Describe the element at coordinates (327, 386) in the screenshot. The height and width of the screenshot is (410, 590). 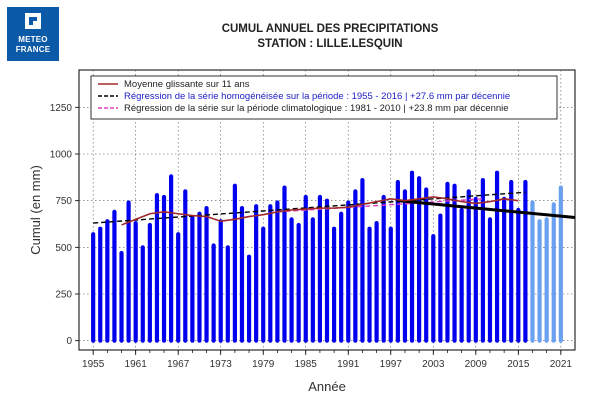
I see `x-axis-label: Année` at that location.